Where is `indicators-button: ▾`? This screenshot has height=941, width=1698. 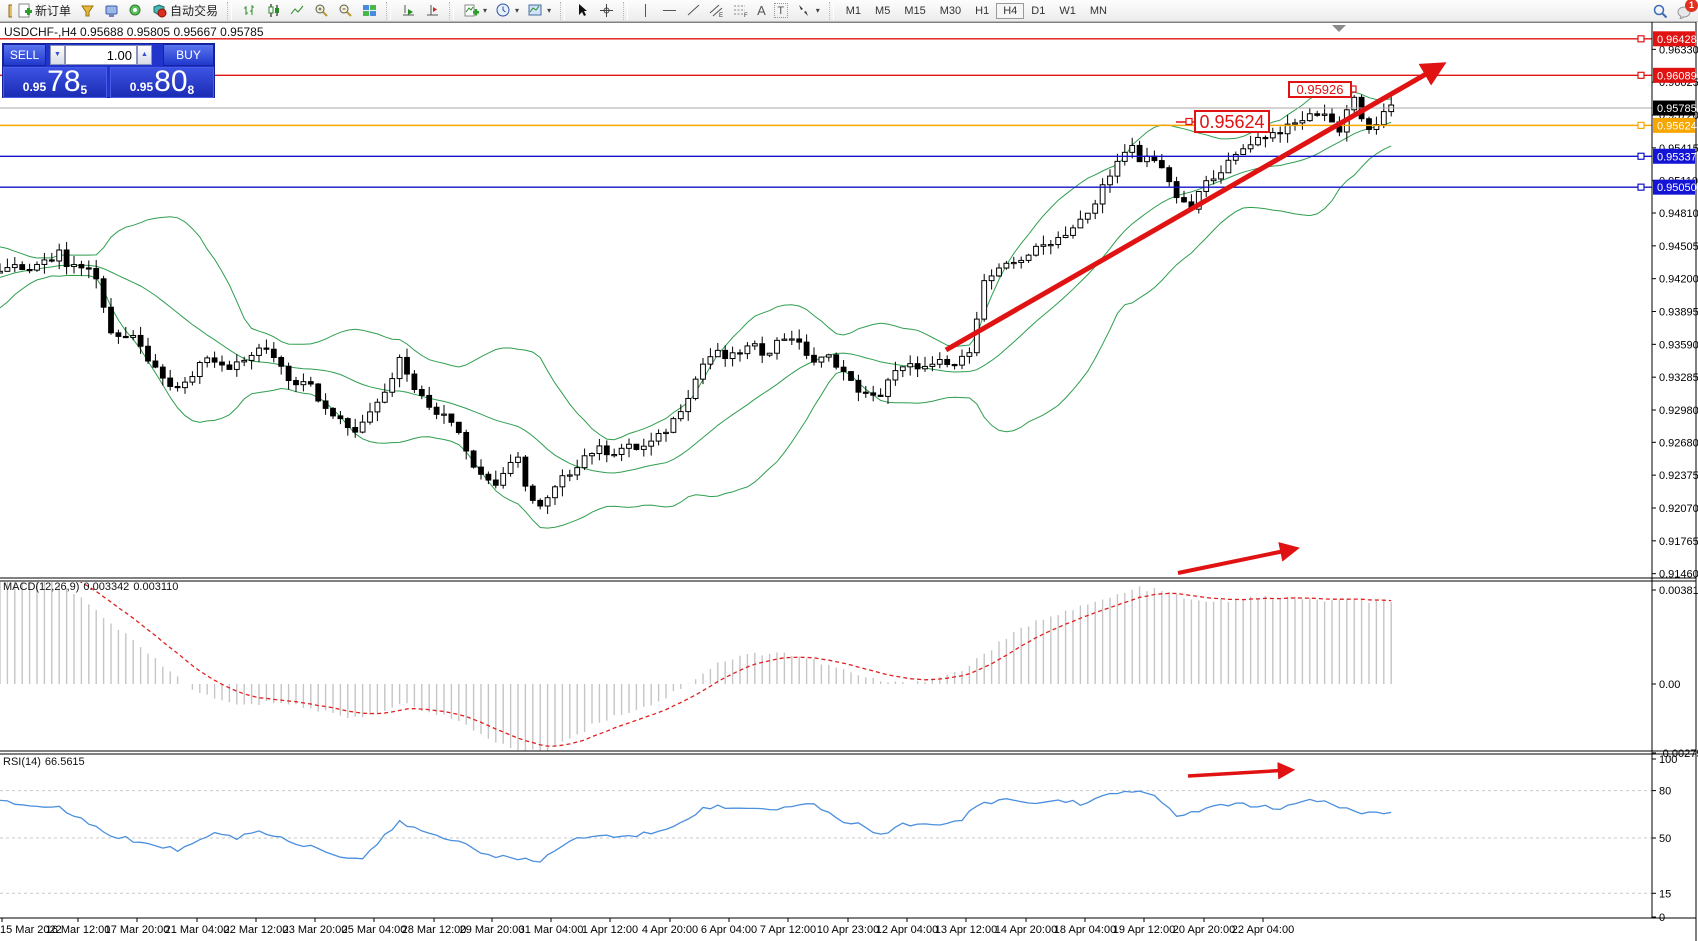
indicators-button: ▾ is located at coordinates (475, 10).